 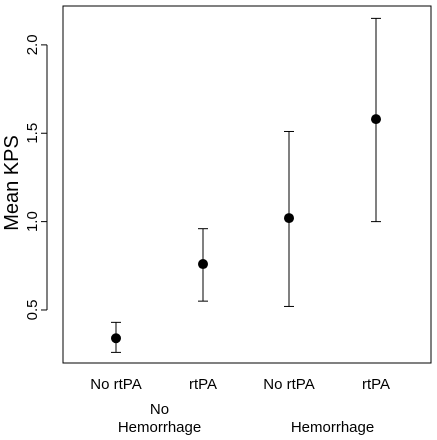 I want to click on y-tick-label: 1.5, so click(x=32, y=133).